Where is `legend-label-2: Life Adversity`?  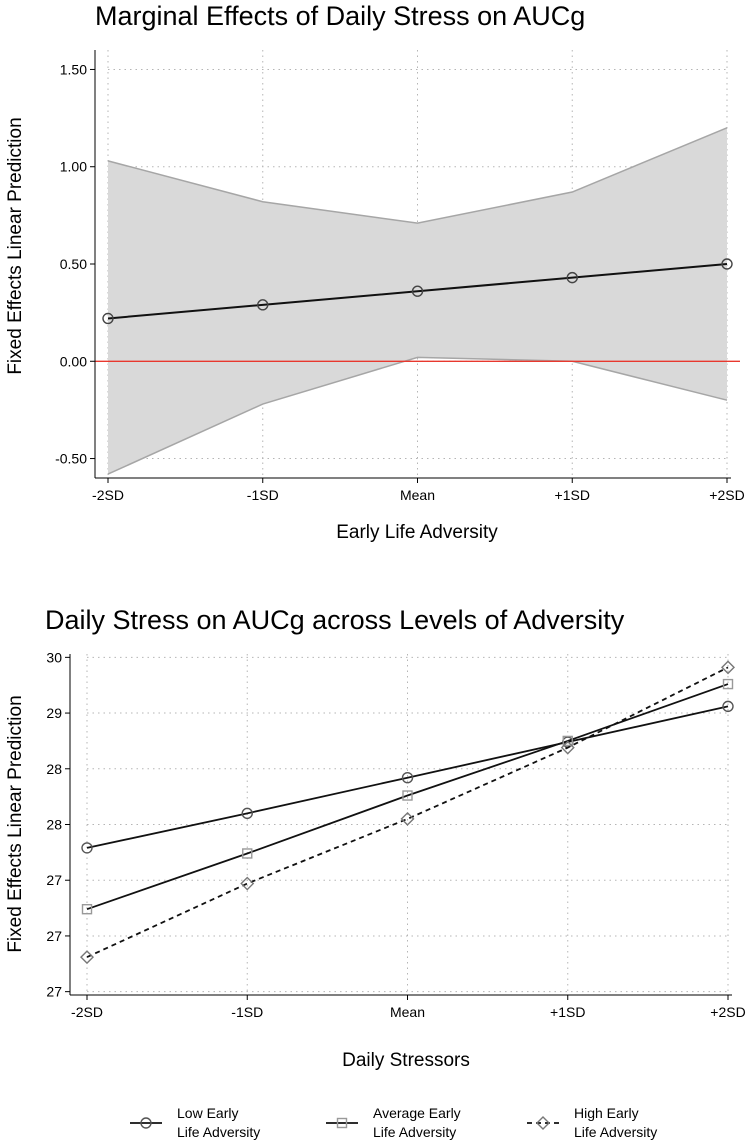 legend-label-2: Life Adversity is located at coordinates (414, 1132).